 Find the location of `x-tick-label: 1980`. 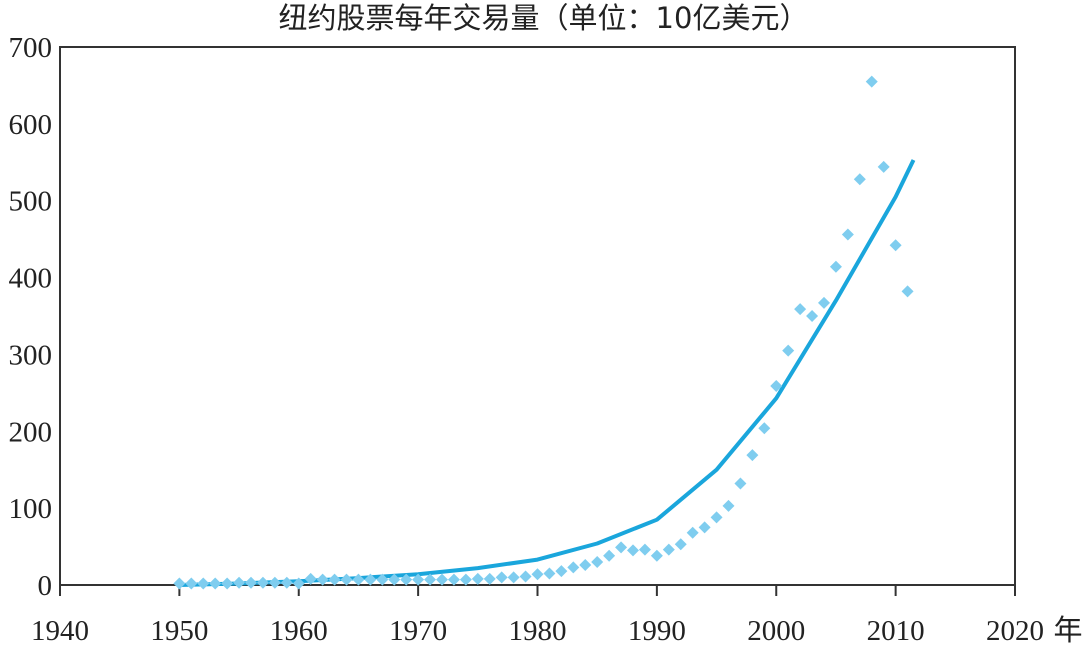

x-tick-label: 1980 is located at coordinates (538, 630).